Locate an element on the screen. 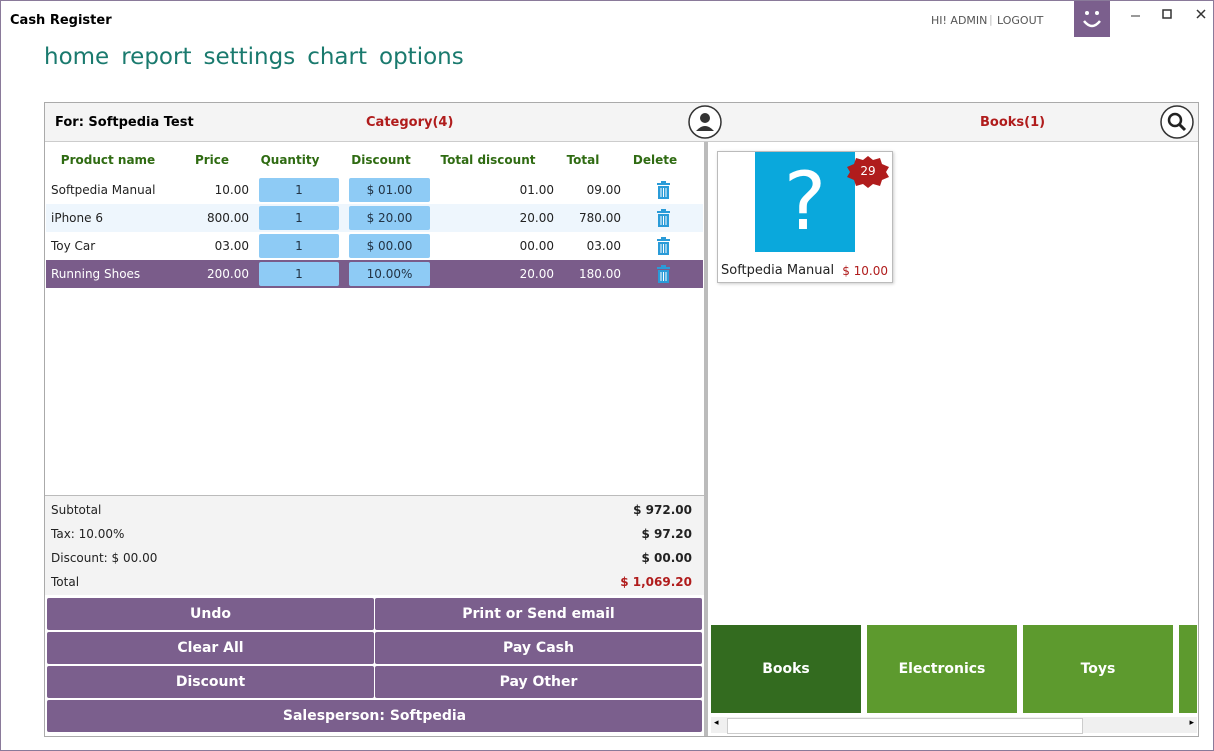  nav-link: report is located at coordinates (156, 57).